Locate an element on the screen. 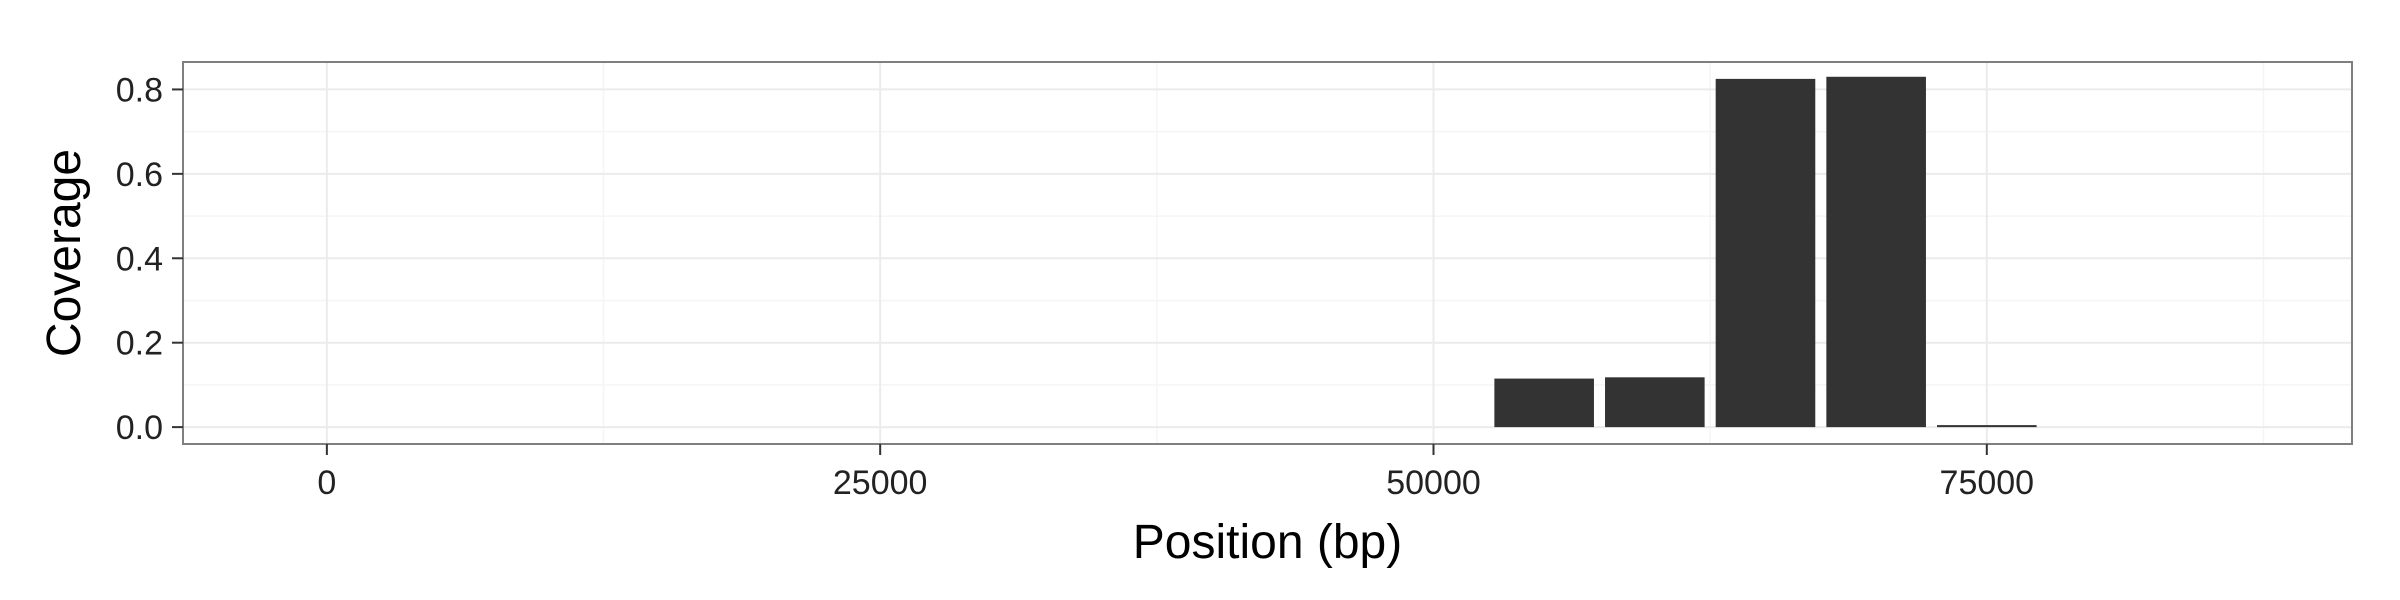 This screenshot has height=600, width=2400. y-tick-label: 0.8 is located at coordinates (139, 90).